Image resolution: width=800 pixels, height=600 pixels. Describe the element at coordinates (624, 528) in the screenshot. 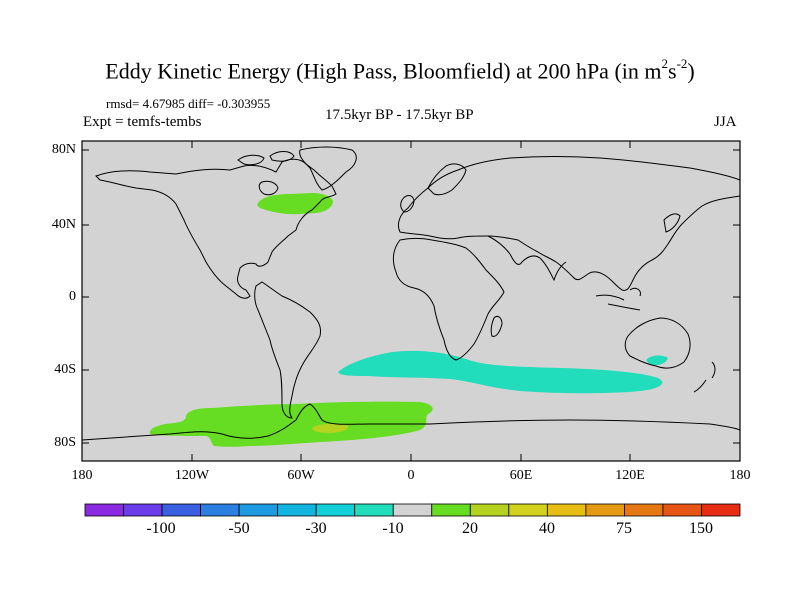

I see `colorbar-label: 75` at that location.